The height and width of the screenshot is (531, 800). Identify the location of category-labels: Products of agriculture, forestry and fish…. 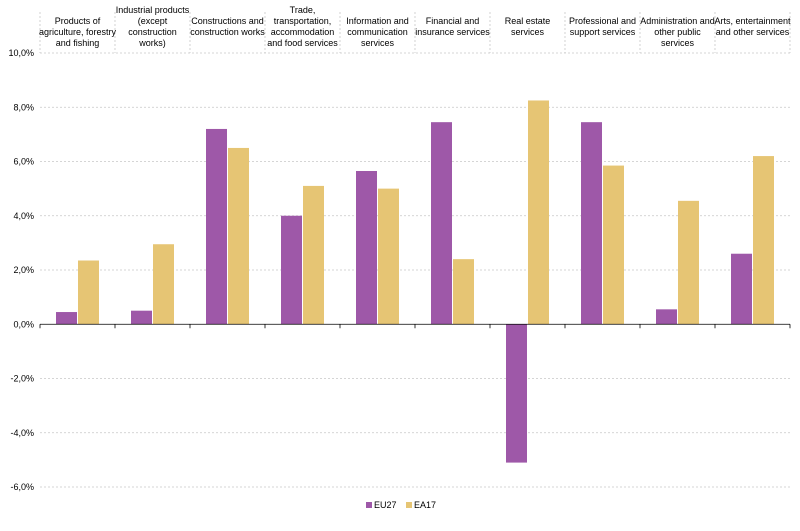
(415, 26).